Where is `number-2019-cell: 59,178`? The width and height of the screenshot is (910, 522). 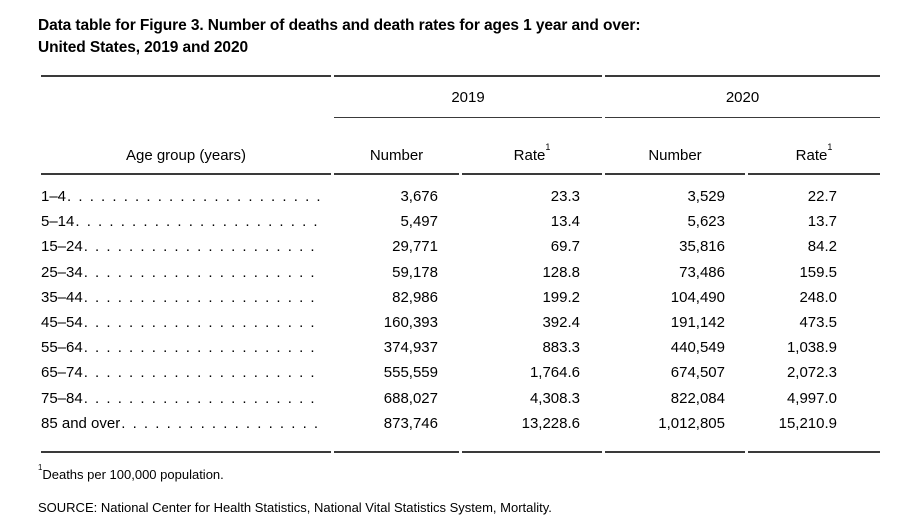
number-2019-cell: 59,178 is located at coordinates (415, 272).